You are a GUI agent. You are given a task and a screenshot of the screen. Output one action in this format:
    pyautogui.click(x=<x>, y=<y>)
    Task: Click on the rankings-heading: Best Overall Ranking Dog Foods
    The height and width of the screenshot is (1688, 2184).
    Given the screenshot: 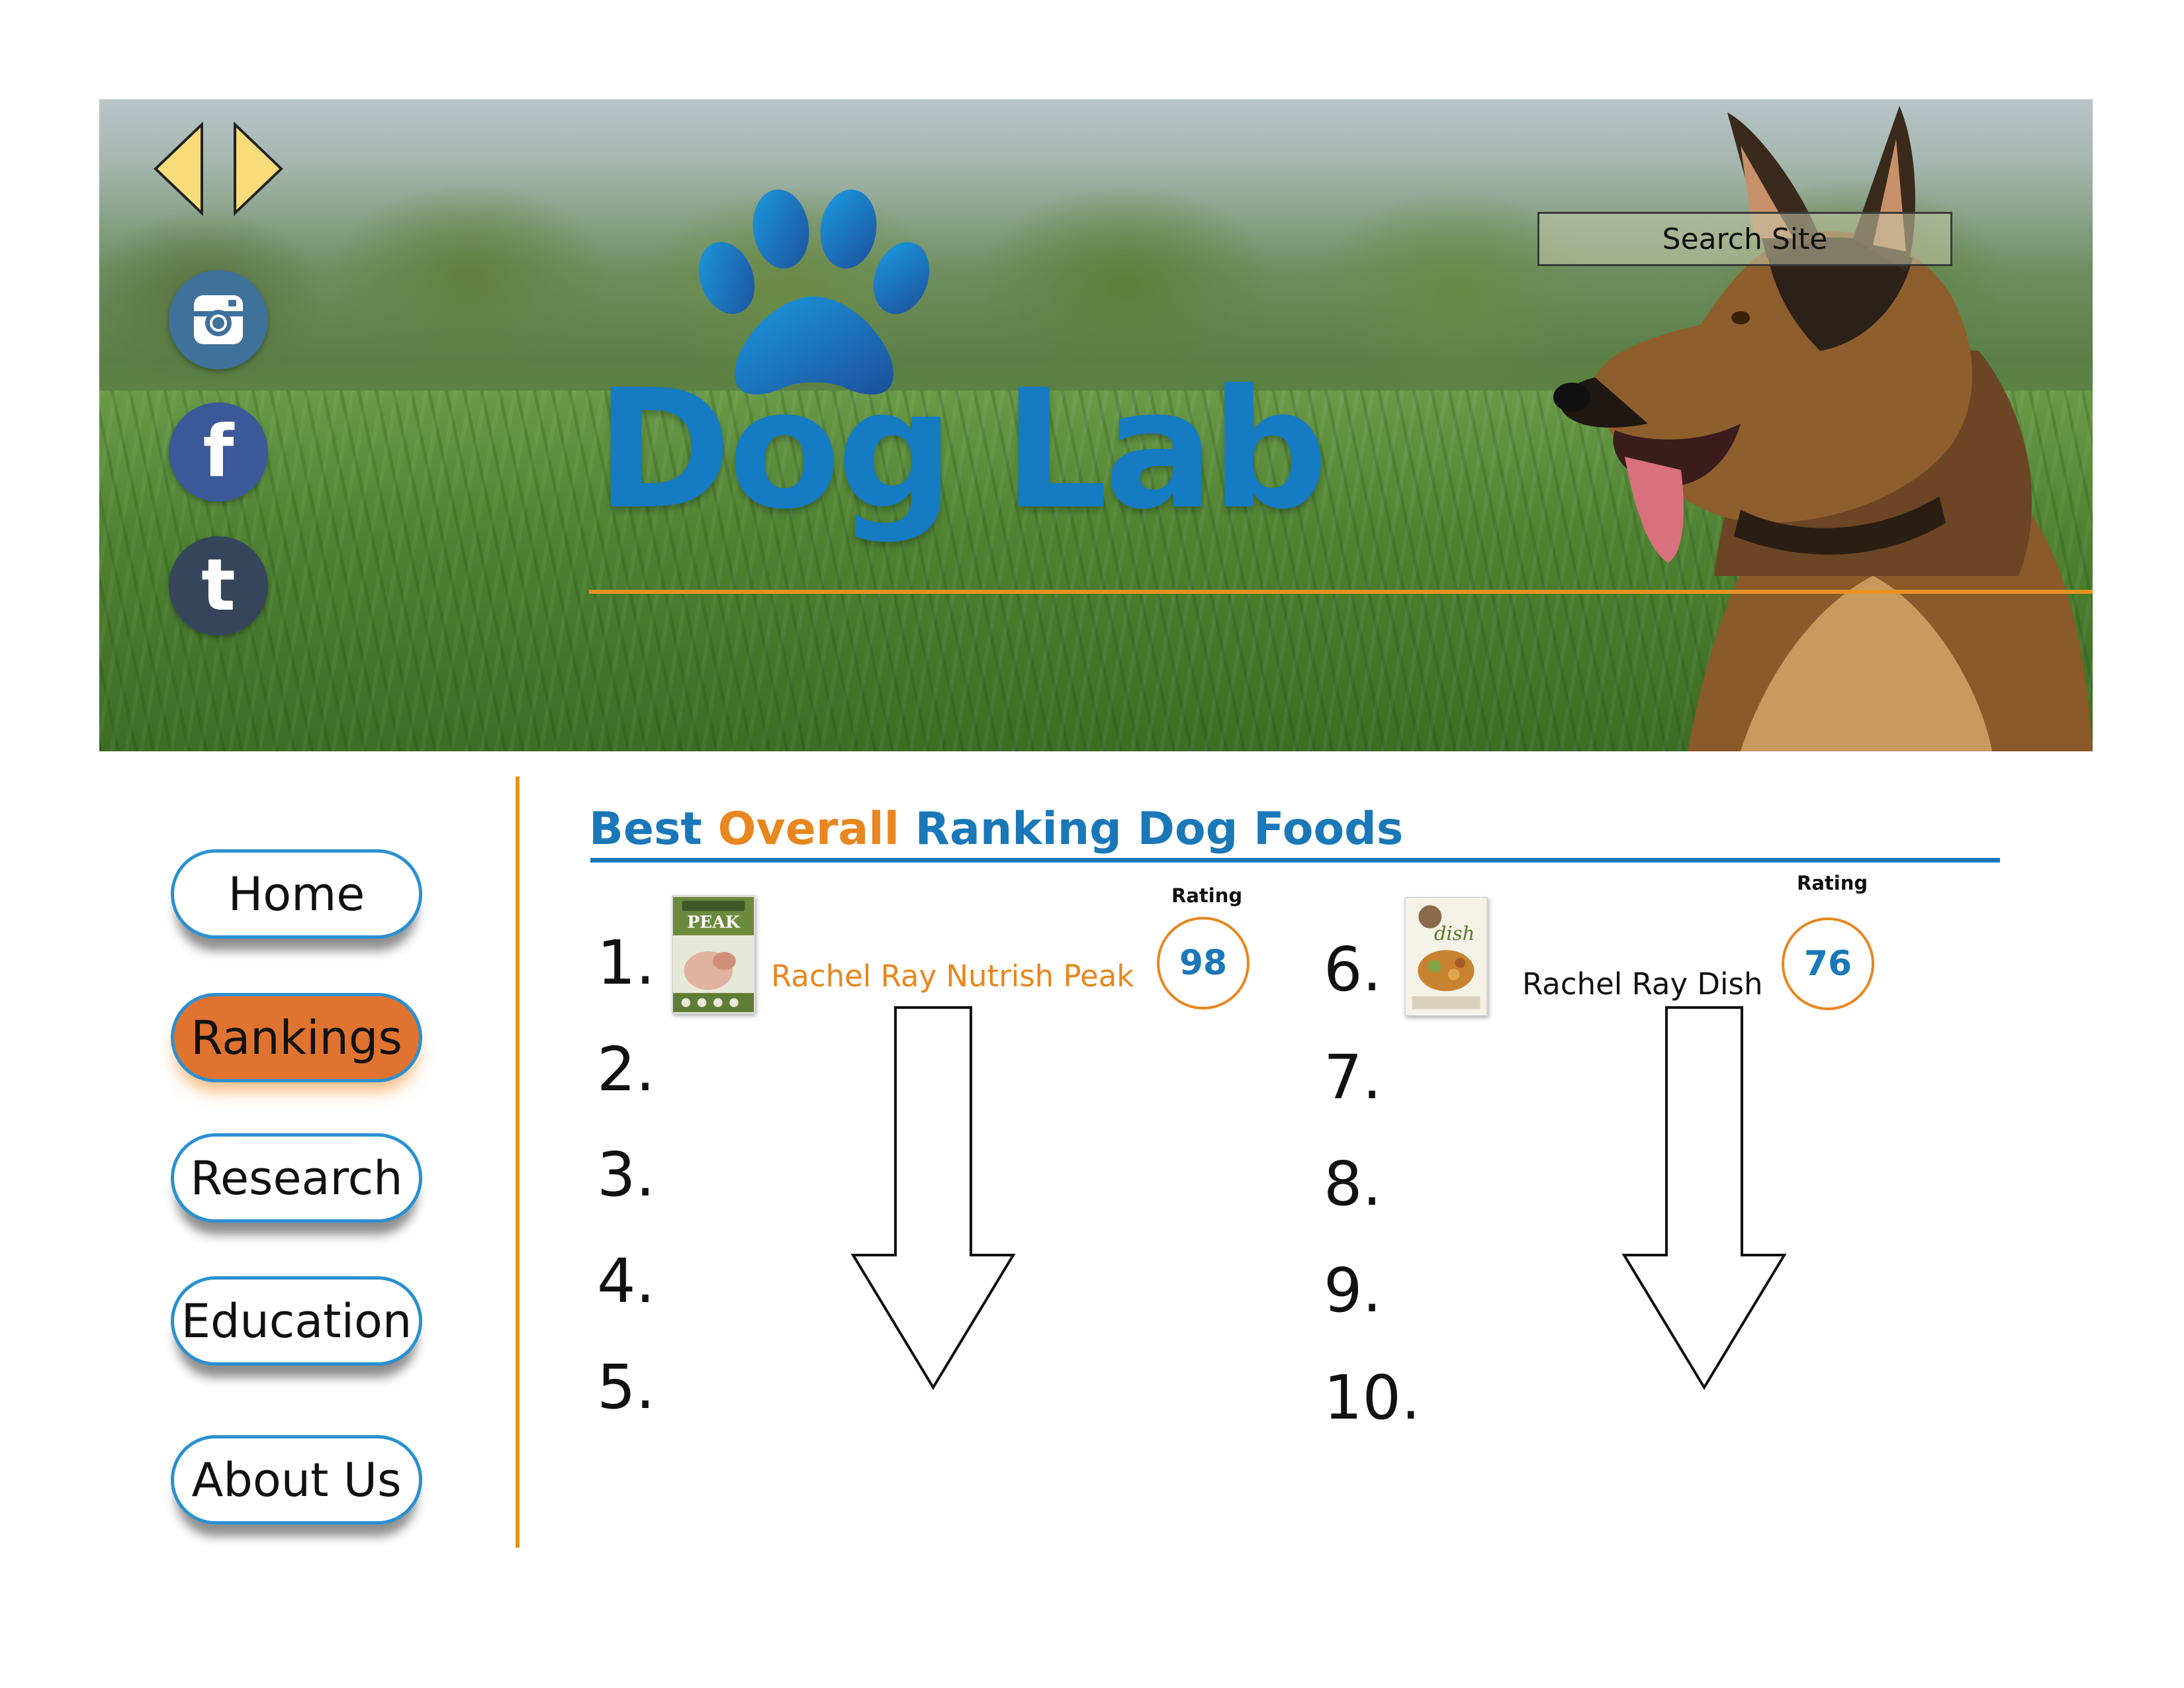 What is the action you would take?
    pyautogui.click(x=996, y=829)
    